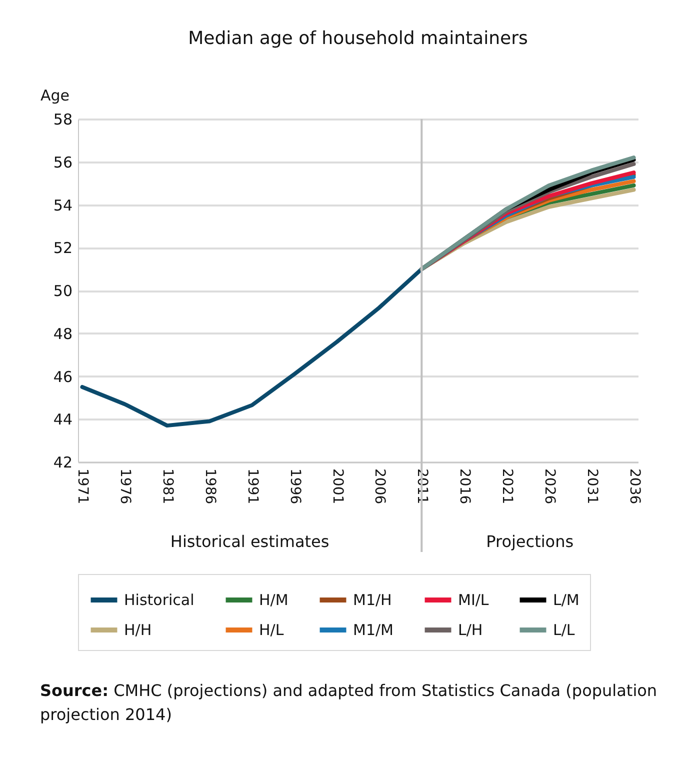 The image size is (697, 765). I want to click on text: Projections, so click(530, 541).